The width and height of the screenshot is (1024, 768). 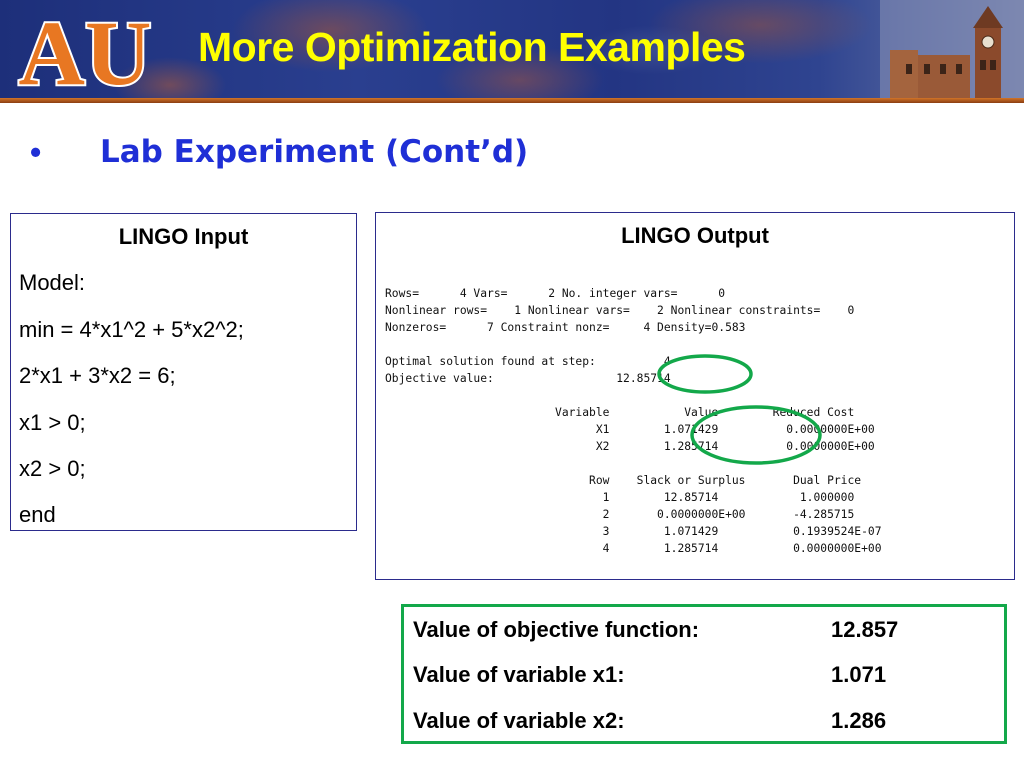 What do you see at coordinates (649, 675) in the screenshot?
I see `summary-row: Value of variable x1: 1.071` at bounding box center [649, 675].